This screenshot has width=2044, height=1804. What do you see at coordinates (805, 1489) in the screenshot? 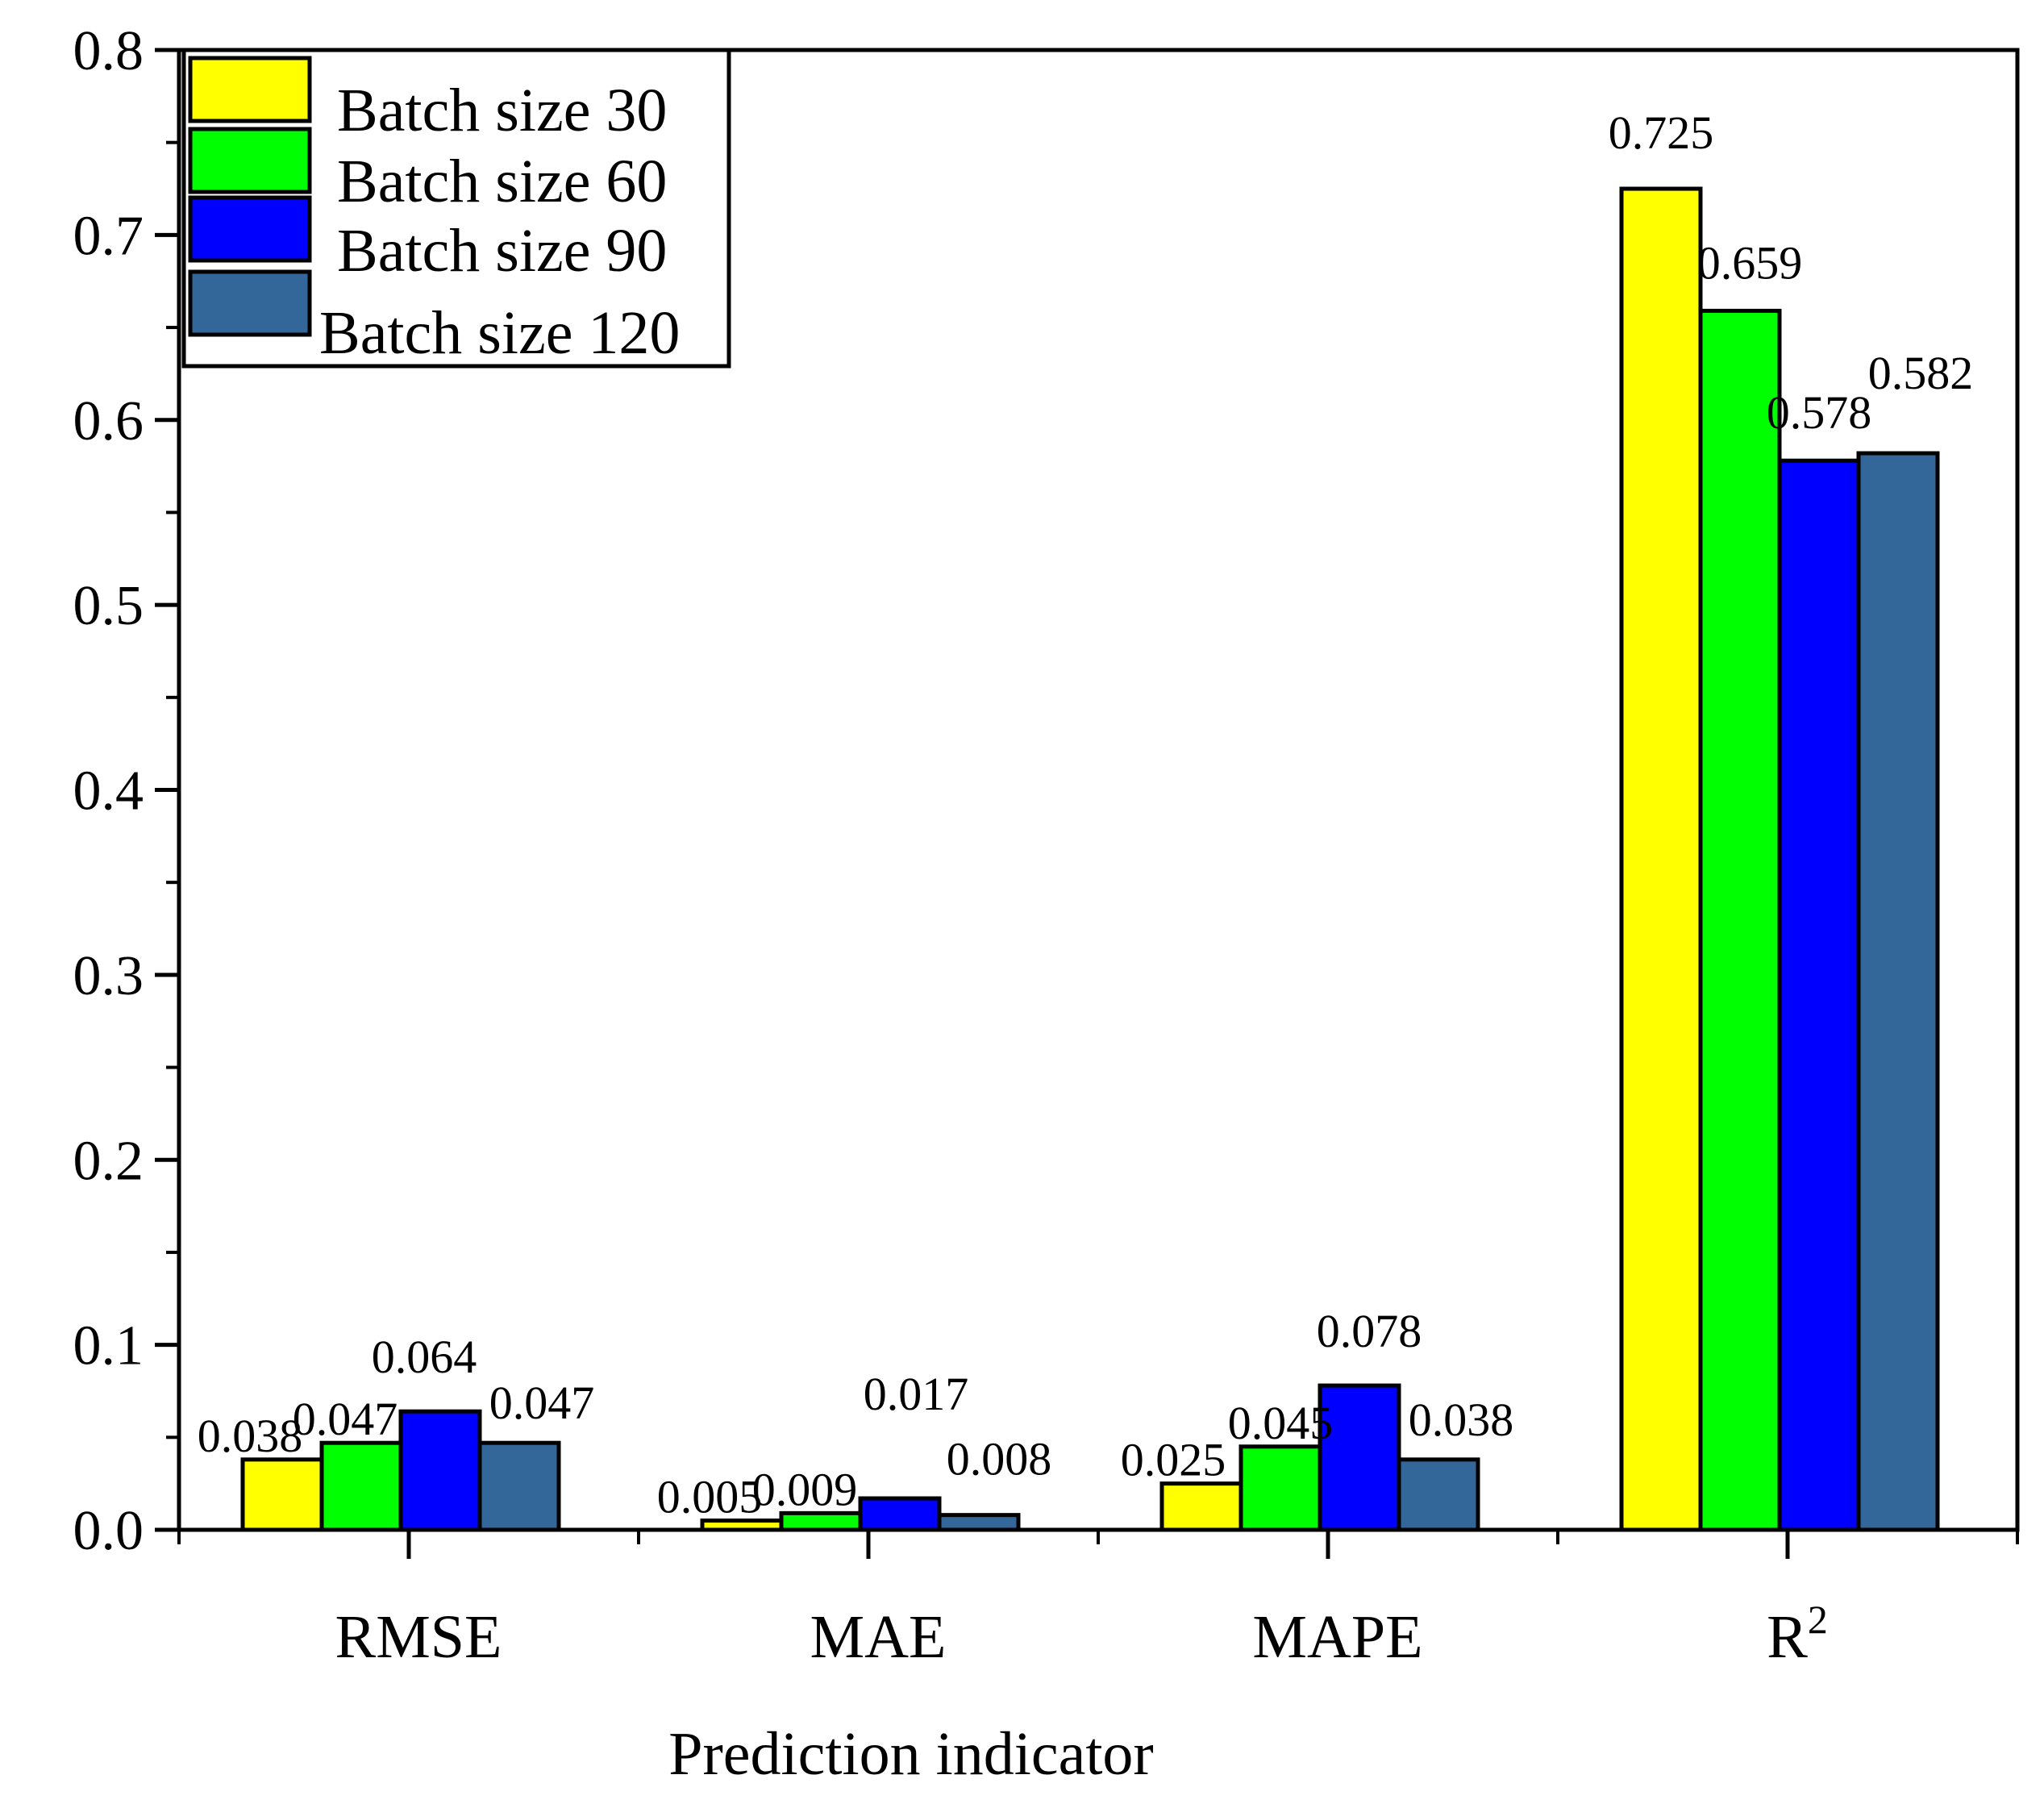
I see `data-label: 0.009` at bounding box center [805, 1489].